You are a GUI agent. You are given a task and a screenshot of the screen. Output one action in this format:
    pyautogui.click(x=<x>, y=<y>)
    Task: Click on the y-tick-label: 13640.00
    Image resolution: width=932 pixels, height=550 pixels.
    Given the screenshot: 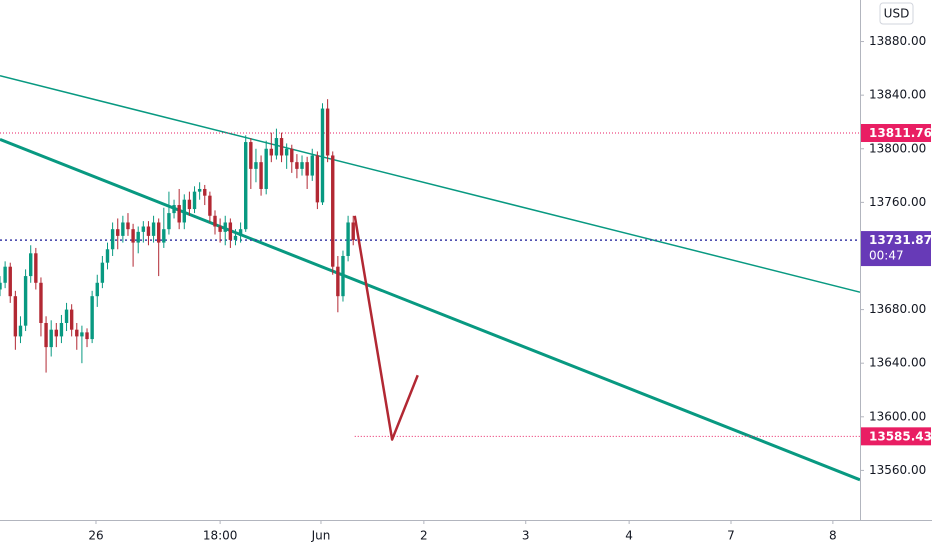 What is the action you would take?
    pyautogui.click(x=897, y=363)
    